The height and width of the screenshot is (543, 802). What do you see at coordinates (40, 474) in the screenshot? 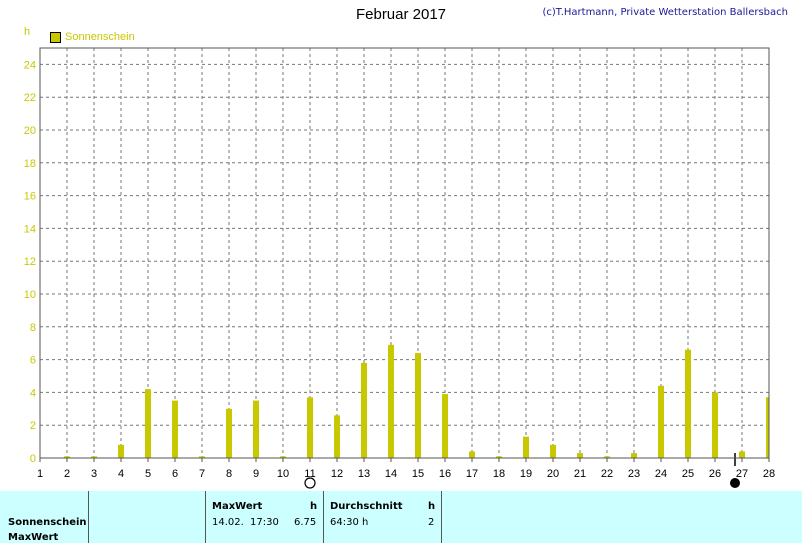
I see `x-tick-label: 1` at bounding box center [40, 474].